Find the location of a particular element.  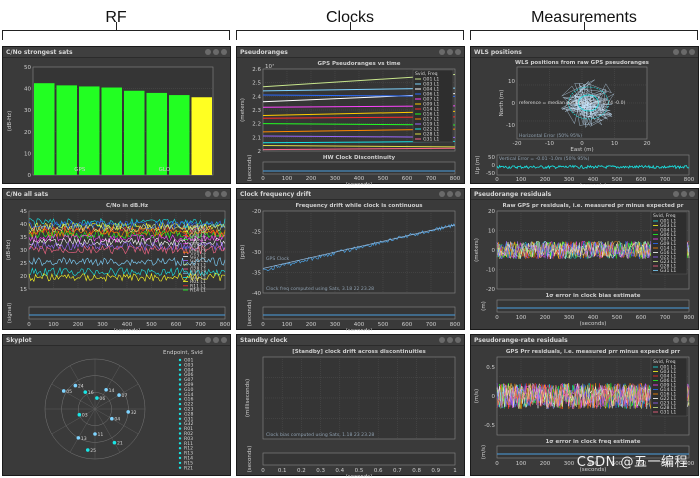

legend-item: G09 L1 is located at coordinates (668, 386).